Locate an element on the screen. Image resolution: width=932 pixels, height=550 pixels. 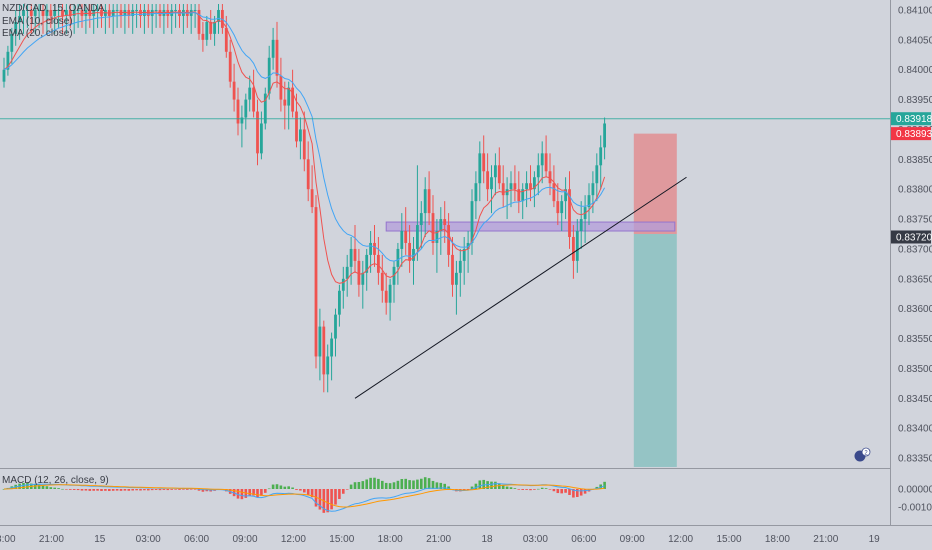
ema-slow-legend: EMA (20, close) is located at coordinates (37, 33).